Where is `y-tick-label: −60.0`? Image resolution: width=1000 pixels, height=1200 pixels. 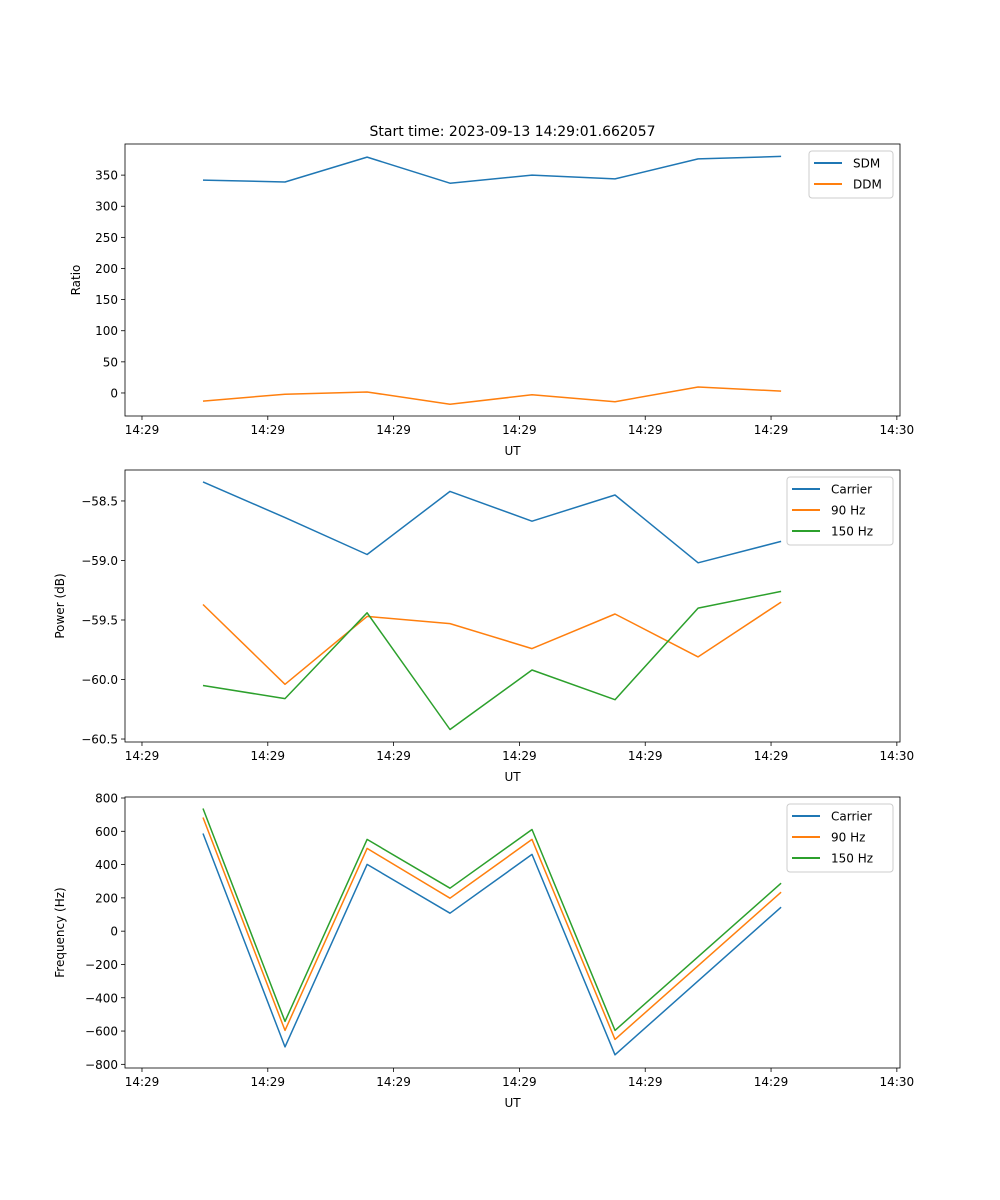 y-tick-label: −60.0 is located at coordinates (99, 680).